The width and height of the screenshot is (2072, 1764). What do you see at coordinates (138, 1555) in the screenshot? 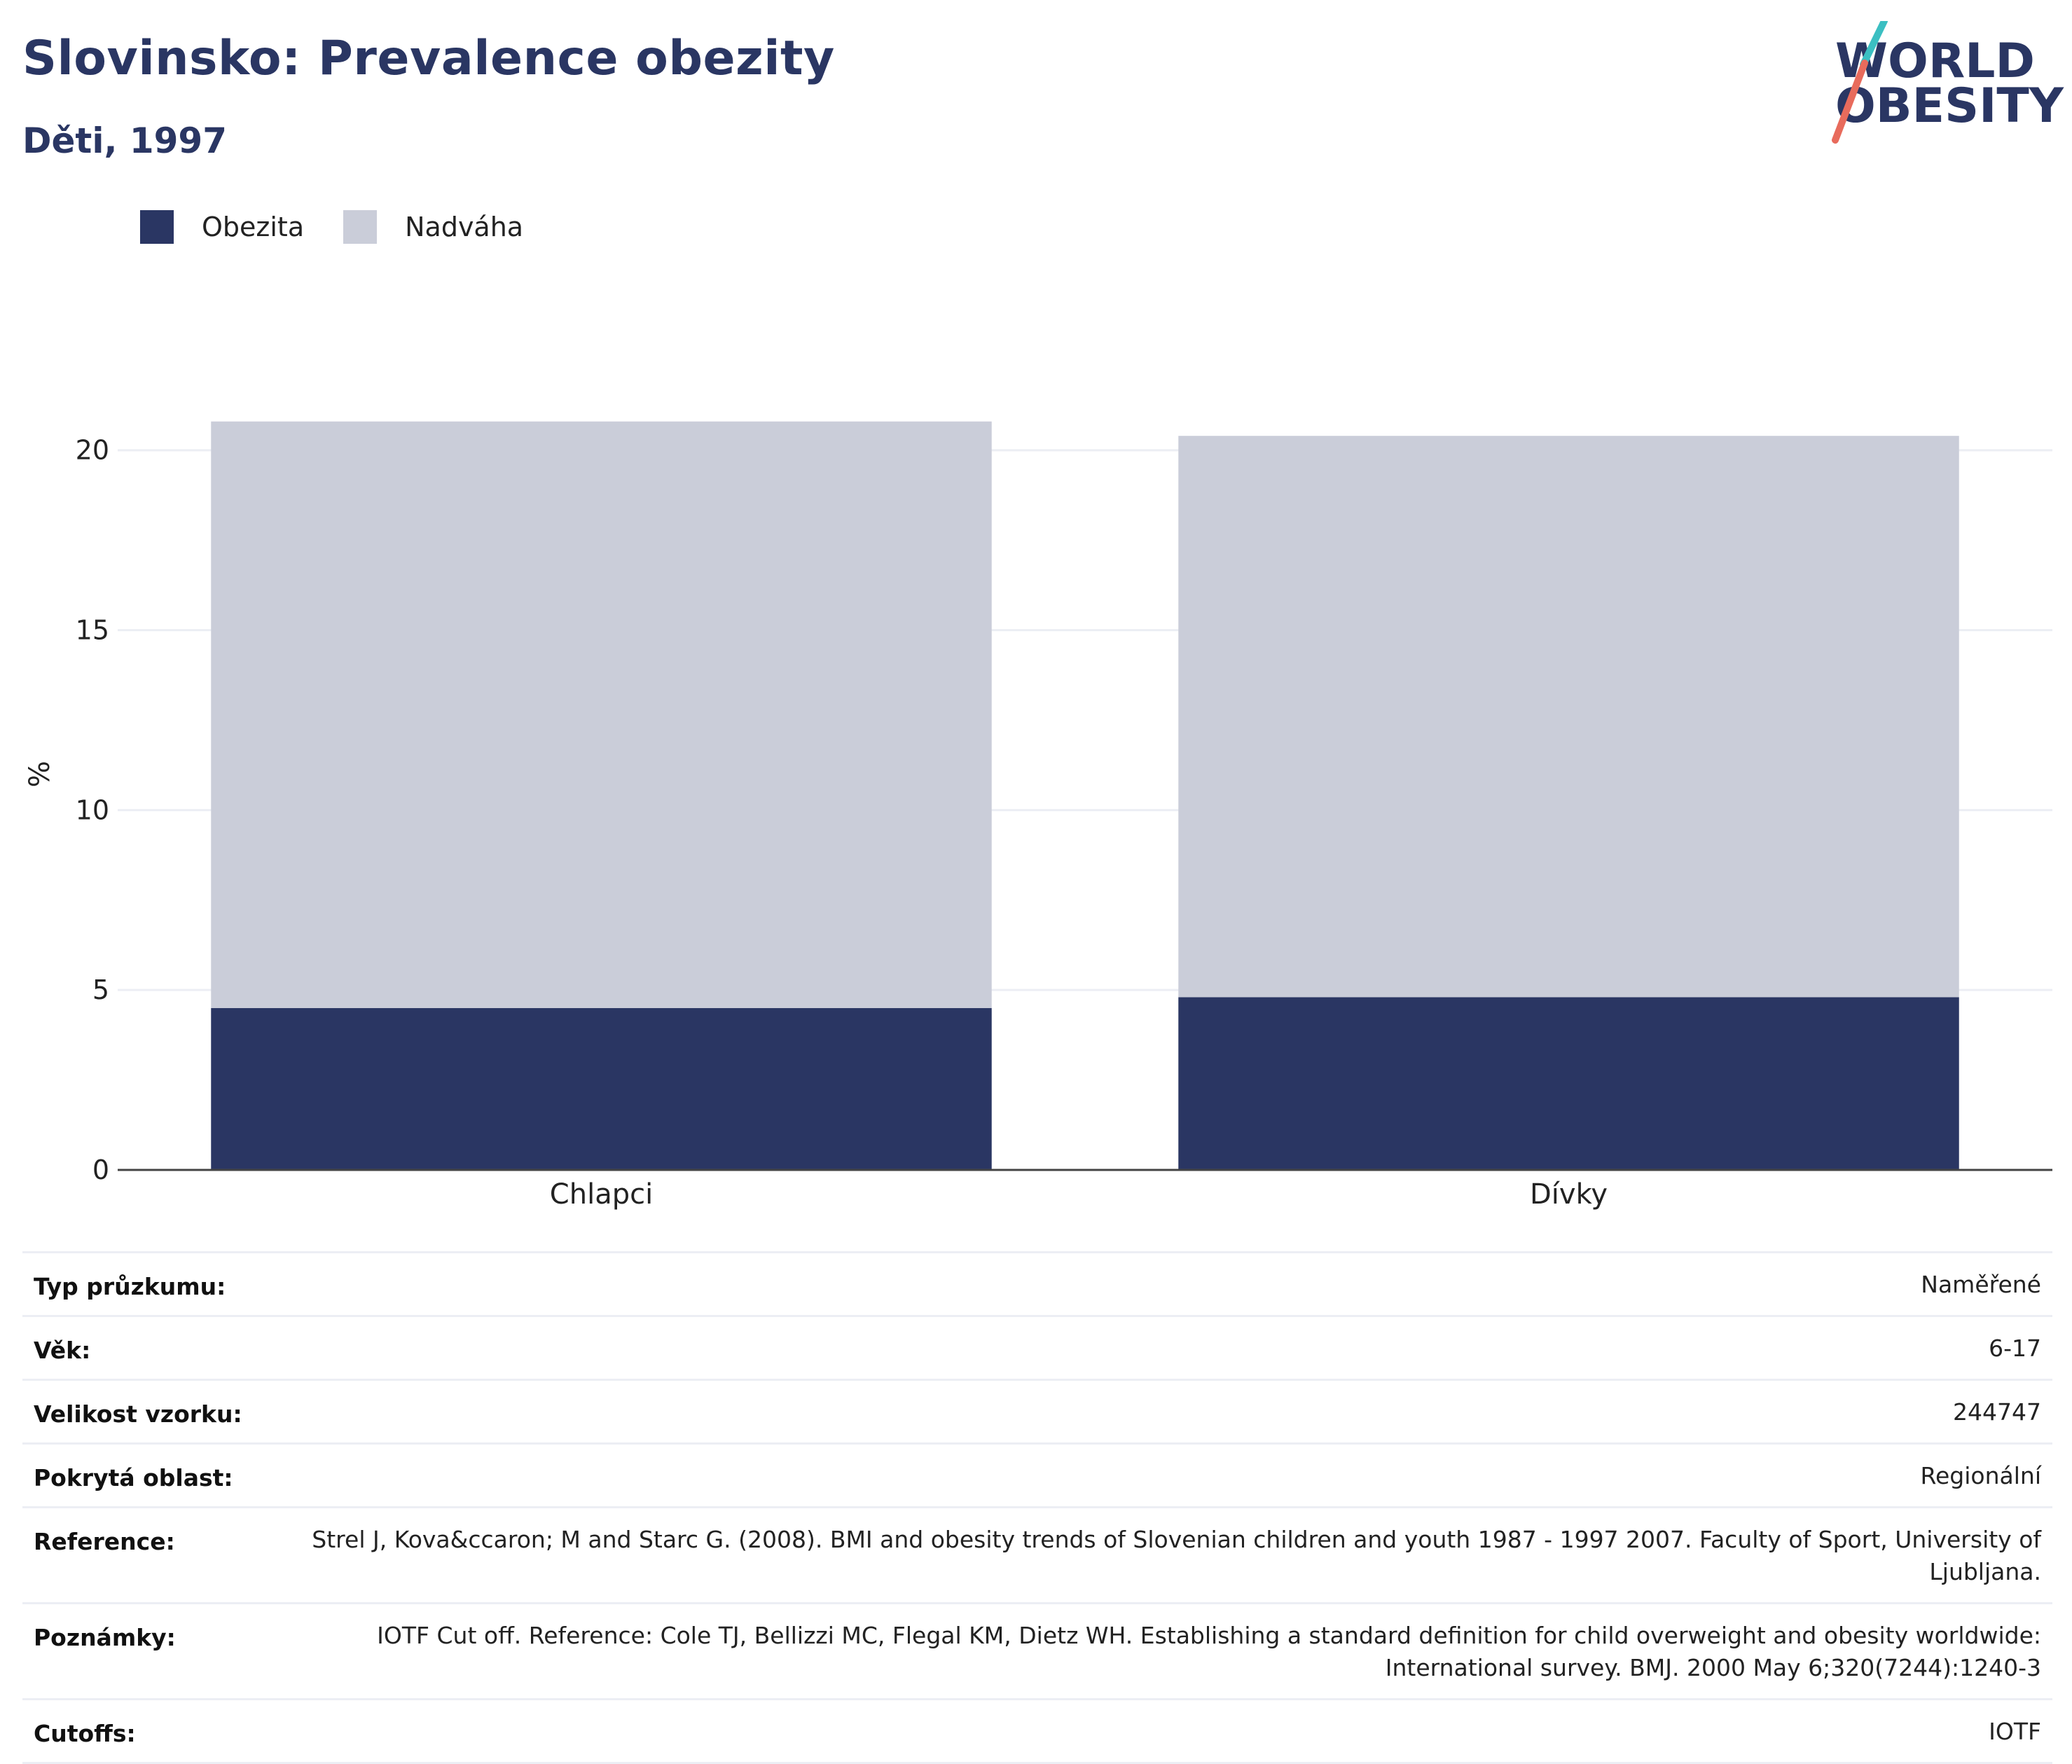
I see `info-key: Reference:` at bounding box center [138, 1555].